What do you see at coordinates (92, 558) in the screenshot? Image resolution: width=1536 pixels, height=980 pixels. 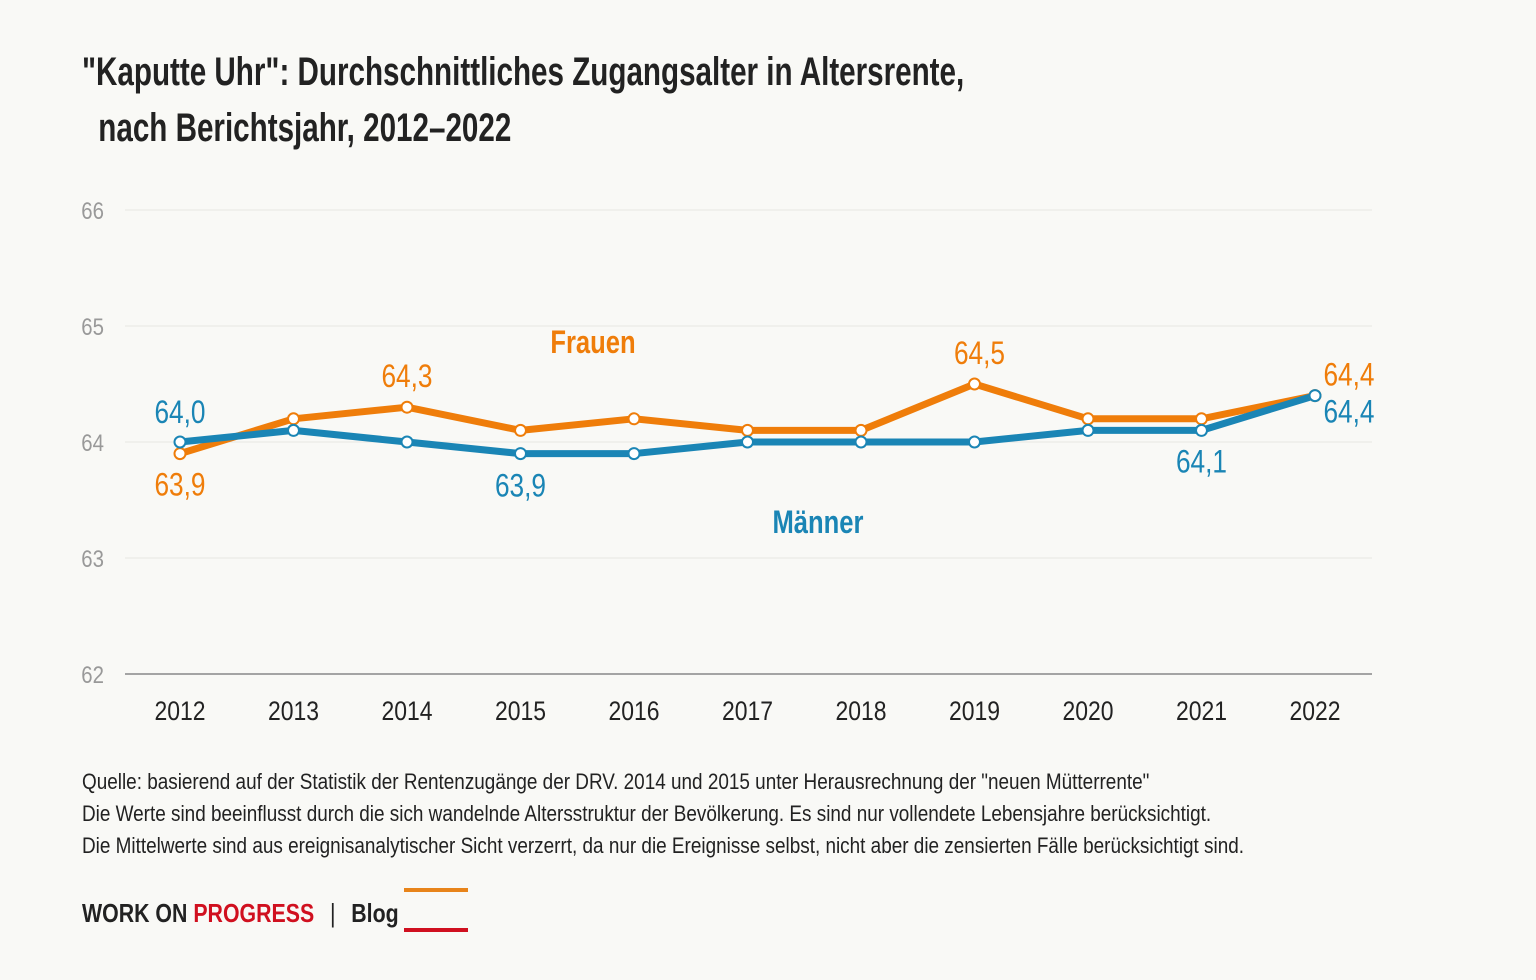 I see `y-tick-label: 63` at bounding box center [92, 558].